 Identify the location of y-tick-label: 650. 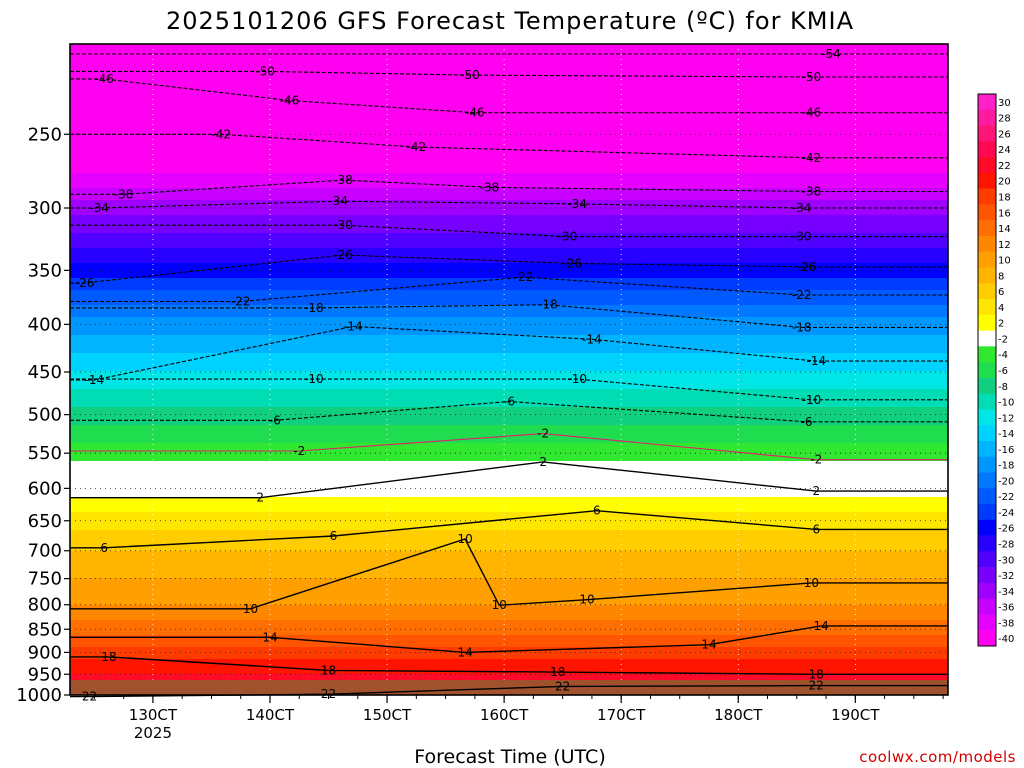
(45, 521).